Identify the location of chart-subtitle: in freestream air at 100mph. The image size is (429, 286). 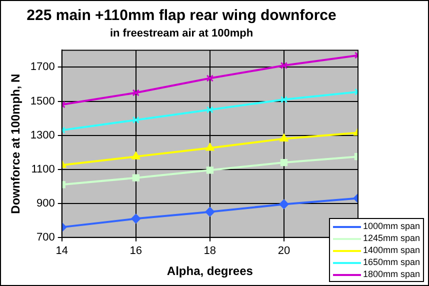
(182, 34).